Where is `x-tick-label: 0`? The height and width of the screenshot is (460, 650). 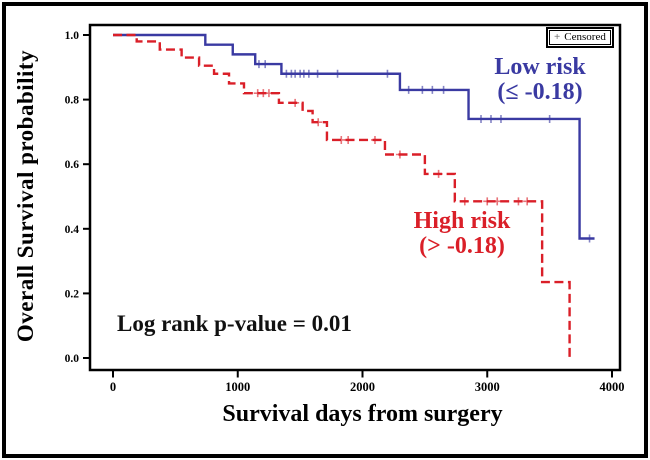
x-tick-label: 0 is located at coordinates (113, 387).